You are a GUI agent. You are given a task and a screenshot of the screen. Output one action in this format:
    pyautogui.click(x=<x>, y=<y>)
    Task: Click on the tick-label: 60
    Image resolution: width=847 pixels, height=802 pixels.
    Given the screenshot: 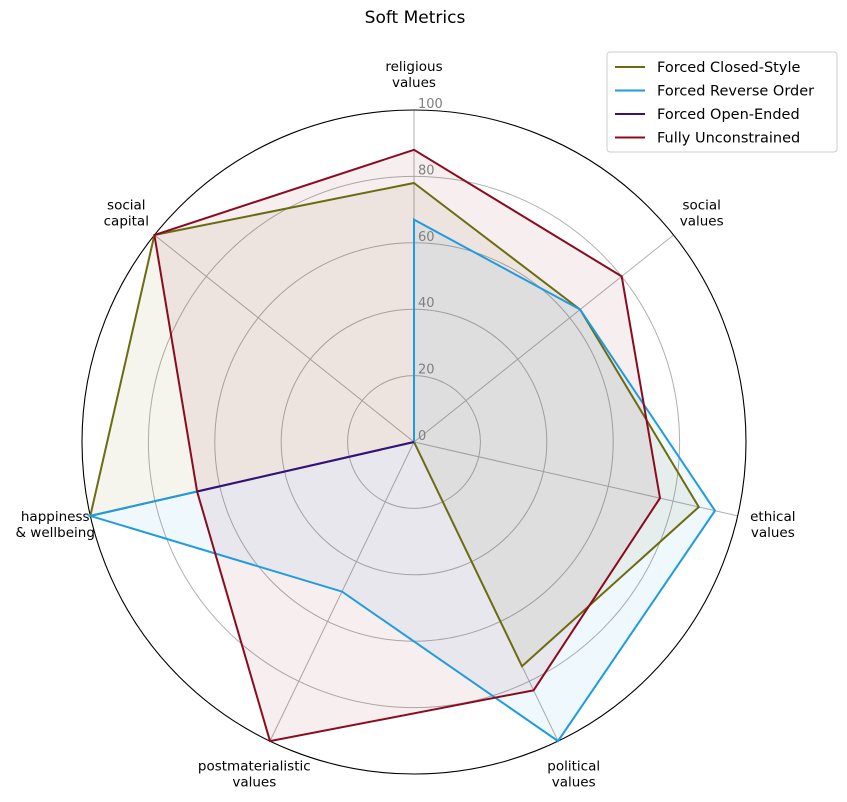 What is the action you would take?
    pyautogui.click(x=426, y=237)
    